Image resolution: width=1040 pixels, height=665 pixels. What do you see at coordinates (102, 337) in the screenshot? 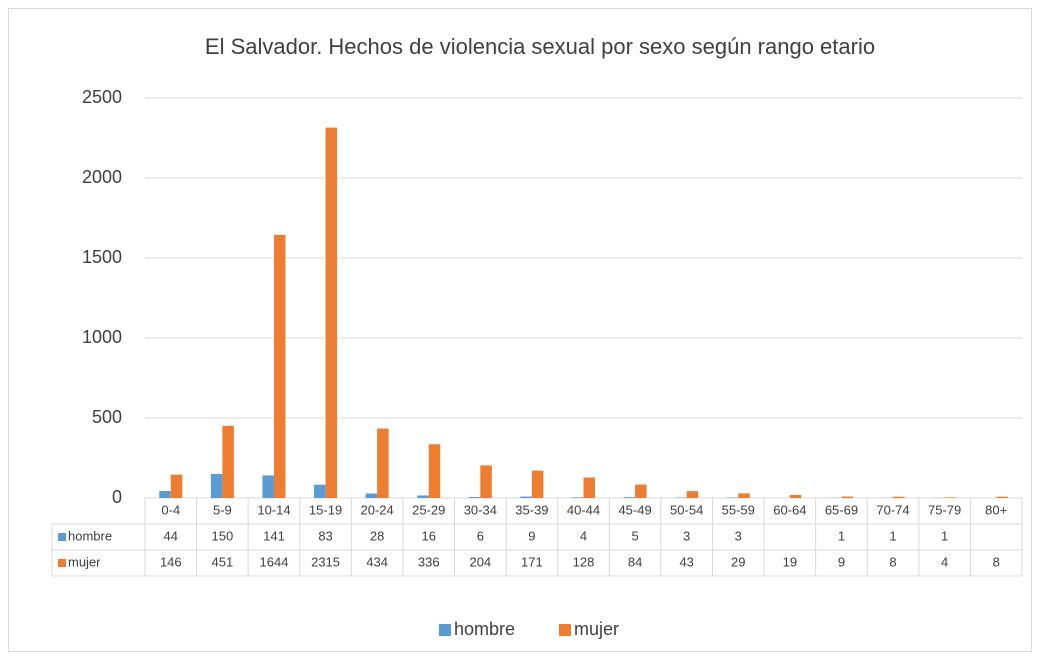
I see `y-tick-label: 1000` at bounding box center [102, 337].